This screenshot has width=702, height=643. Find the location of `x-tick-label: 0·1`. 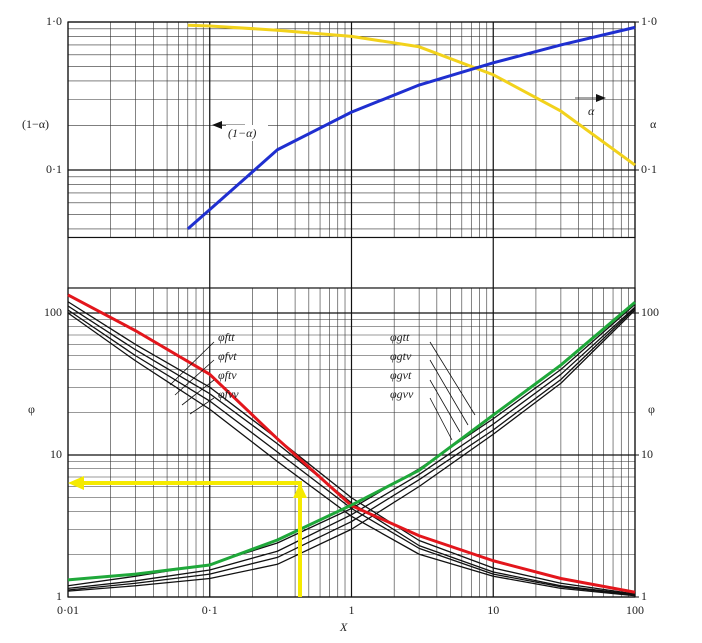

x-tick-label: 0·1 is located at coordinates (210, 610).